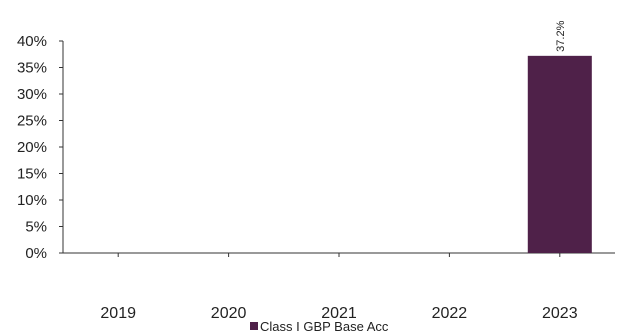 Image resolution: width=622 pixels, height=336 pixels. What do you see at coordinates (324, 326) in the screenshot?
I see `legend-label: Class I GBP Base Acc` at bounding box center [324, 326].